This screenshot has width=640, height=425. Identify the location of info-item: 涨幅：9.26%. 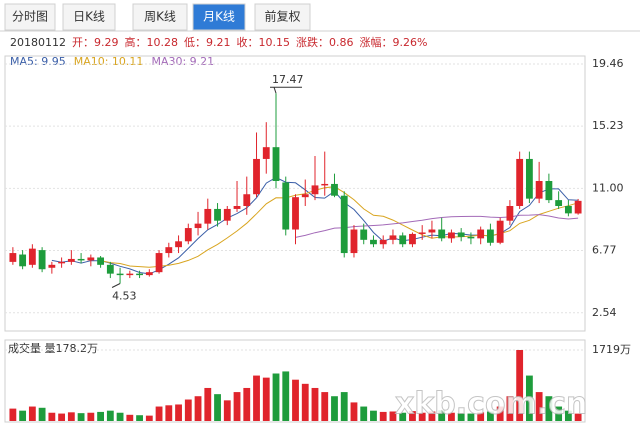
(394, 42).